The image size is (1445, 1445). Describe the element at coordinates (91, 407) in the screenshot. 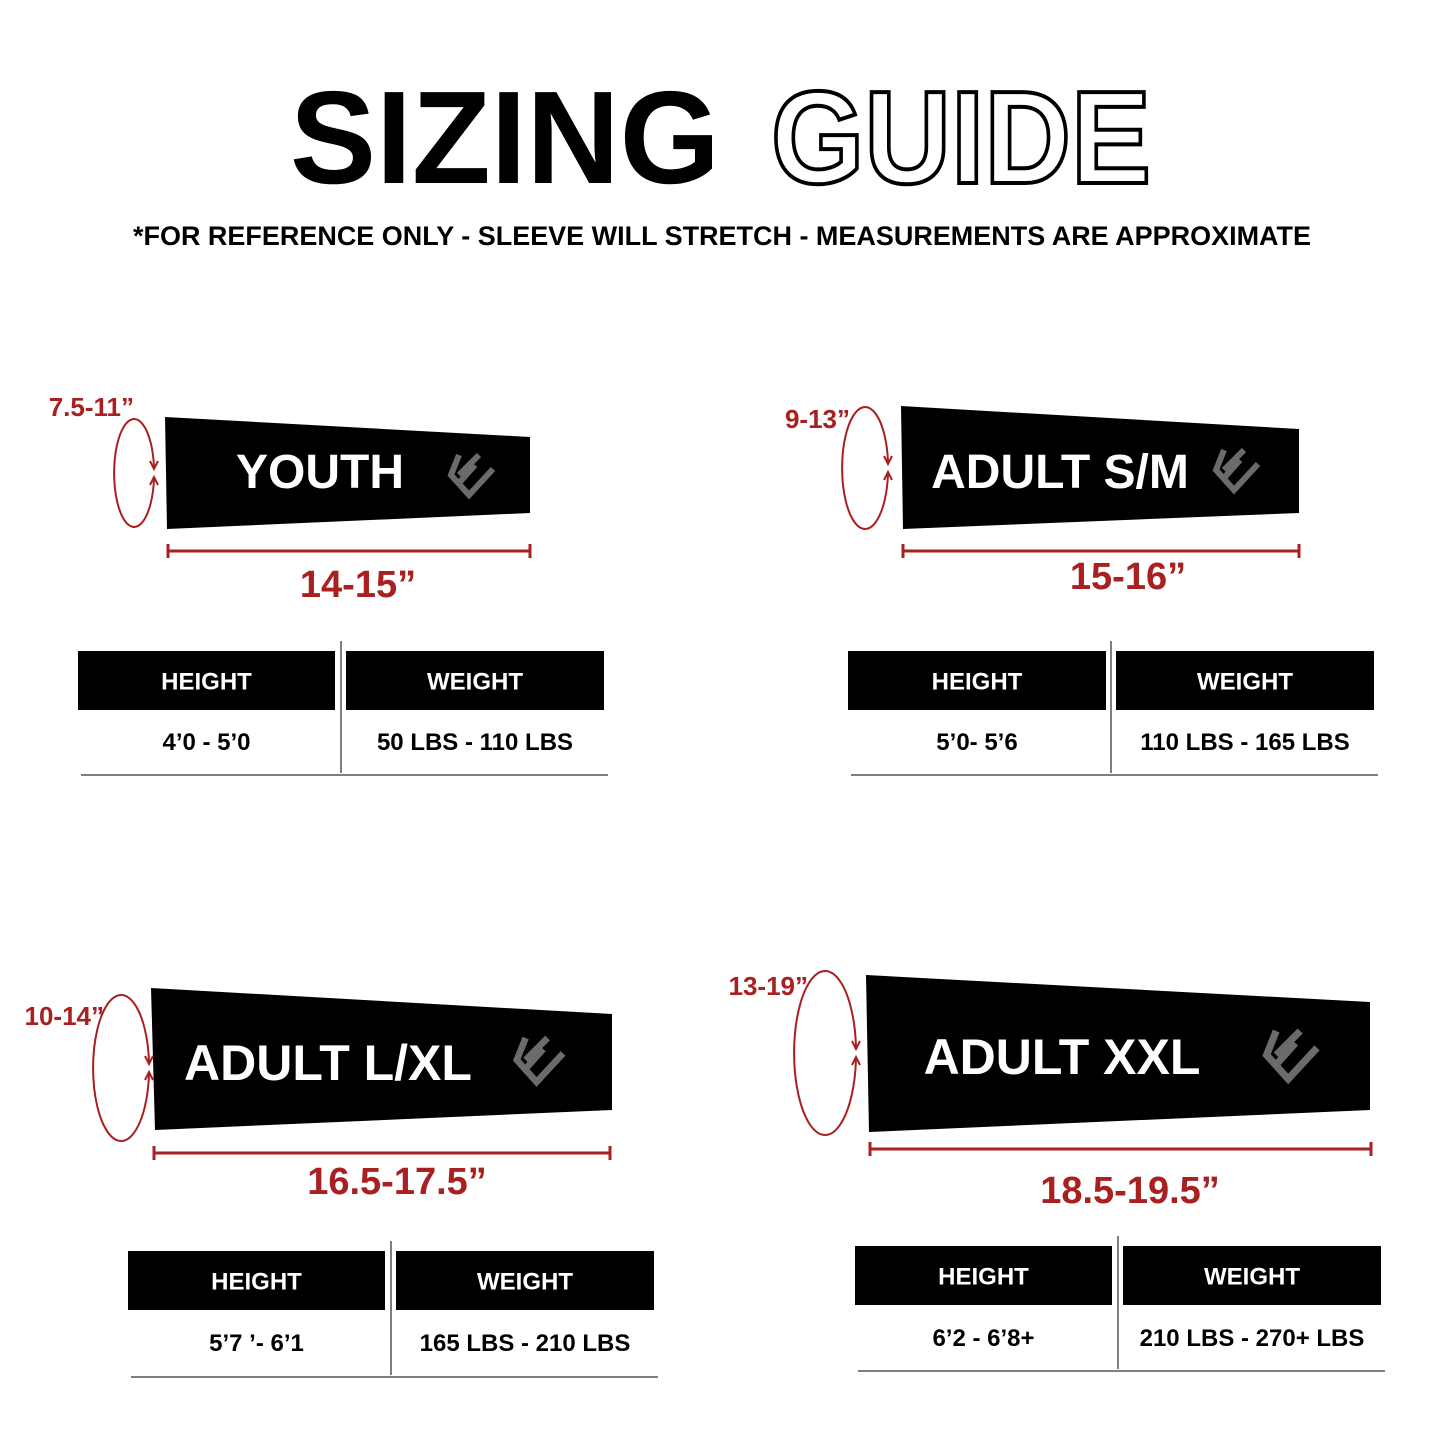

I see `circumference-label: 7.5-11”` at that location.